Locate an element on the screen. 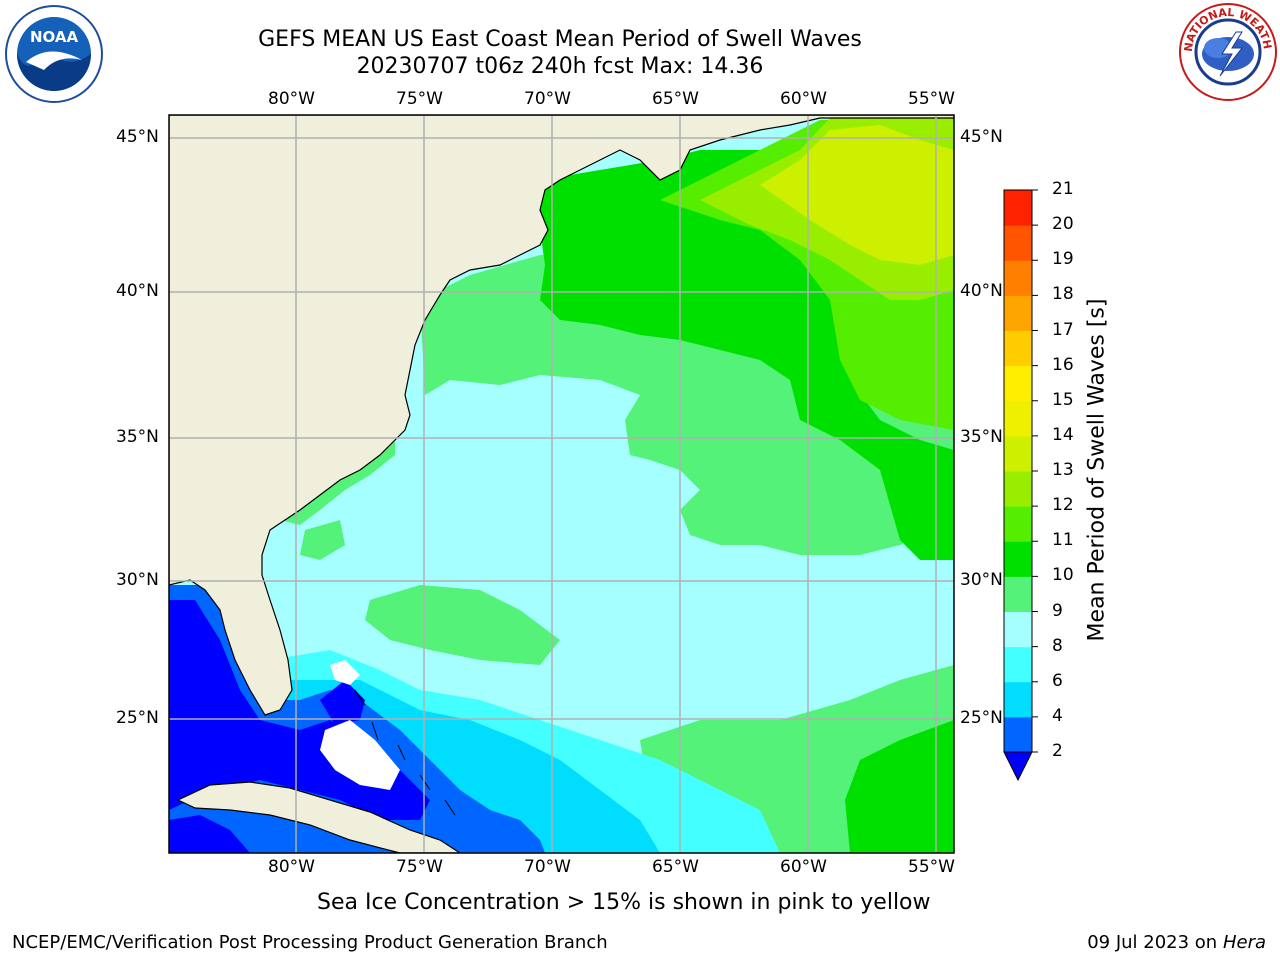  map-title-line2: 20230707 t06z 240h fcst Max: 14.36 is located at coordinates (560, 66).